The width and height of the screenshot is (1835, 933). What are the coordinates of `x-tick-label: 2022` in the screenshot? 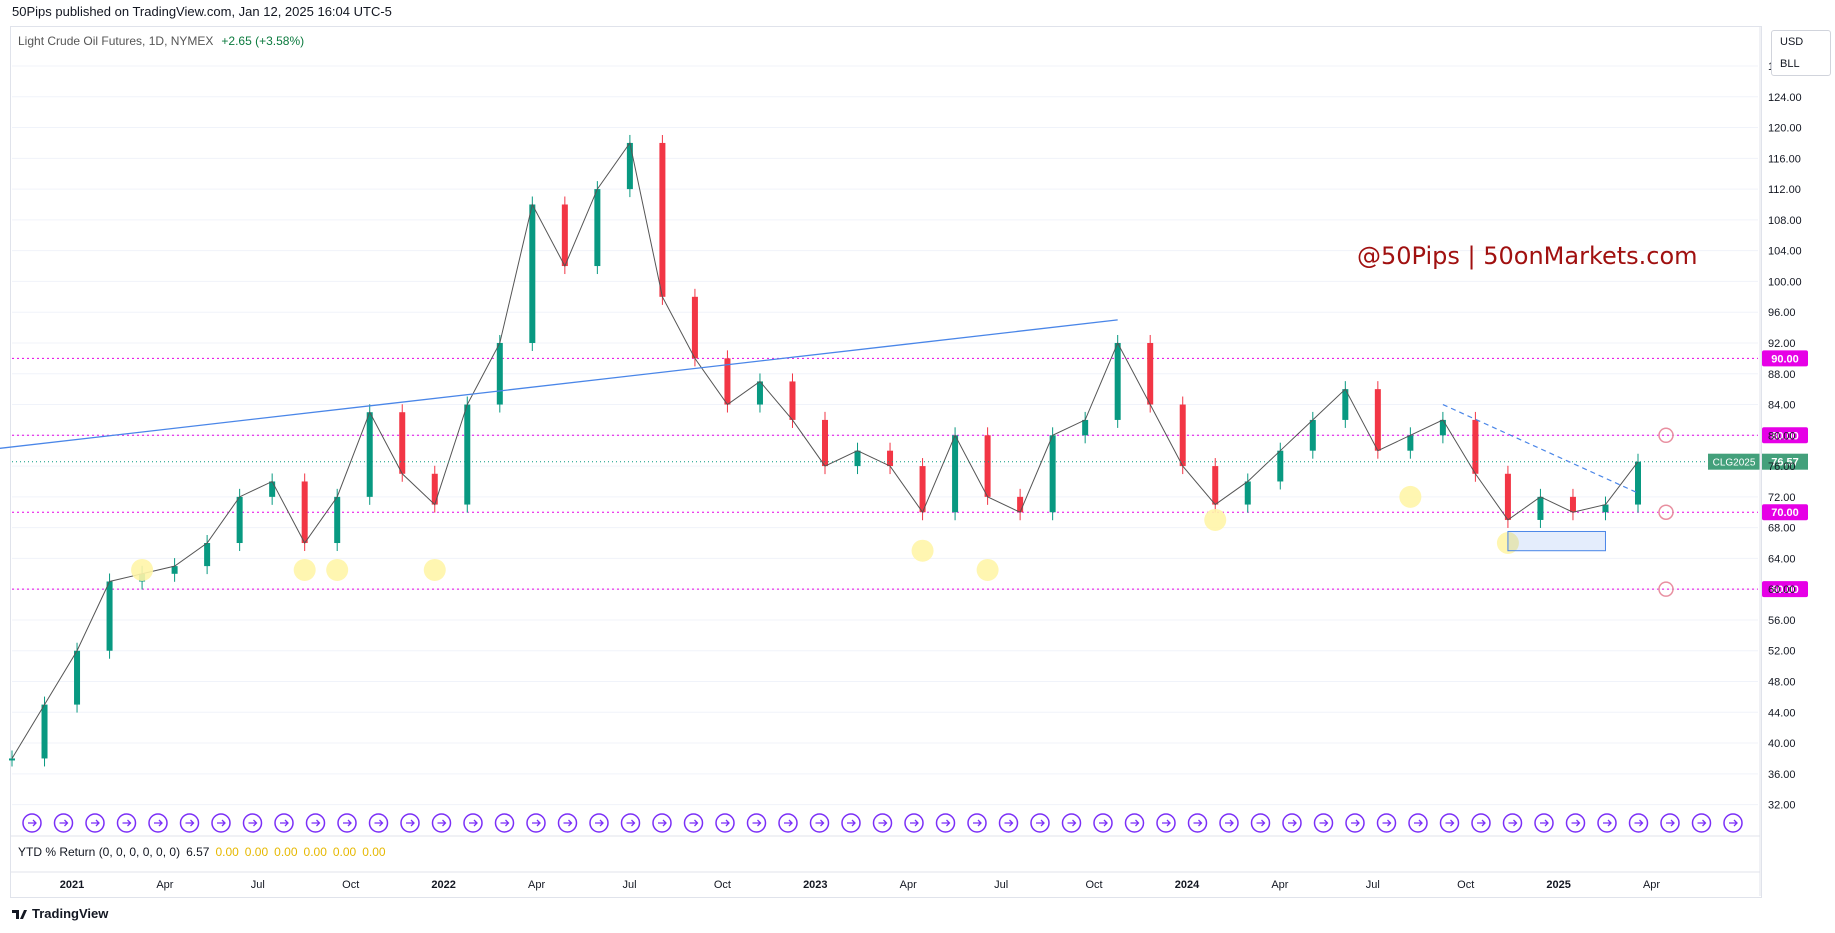 It's located at (443, 885).